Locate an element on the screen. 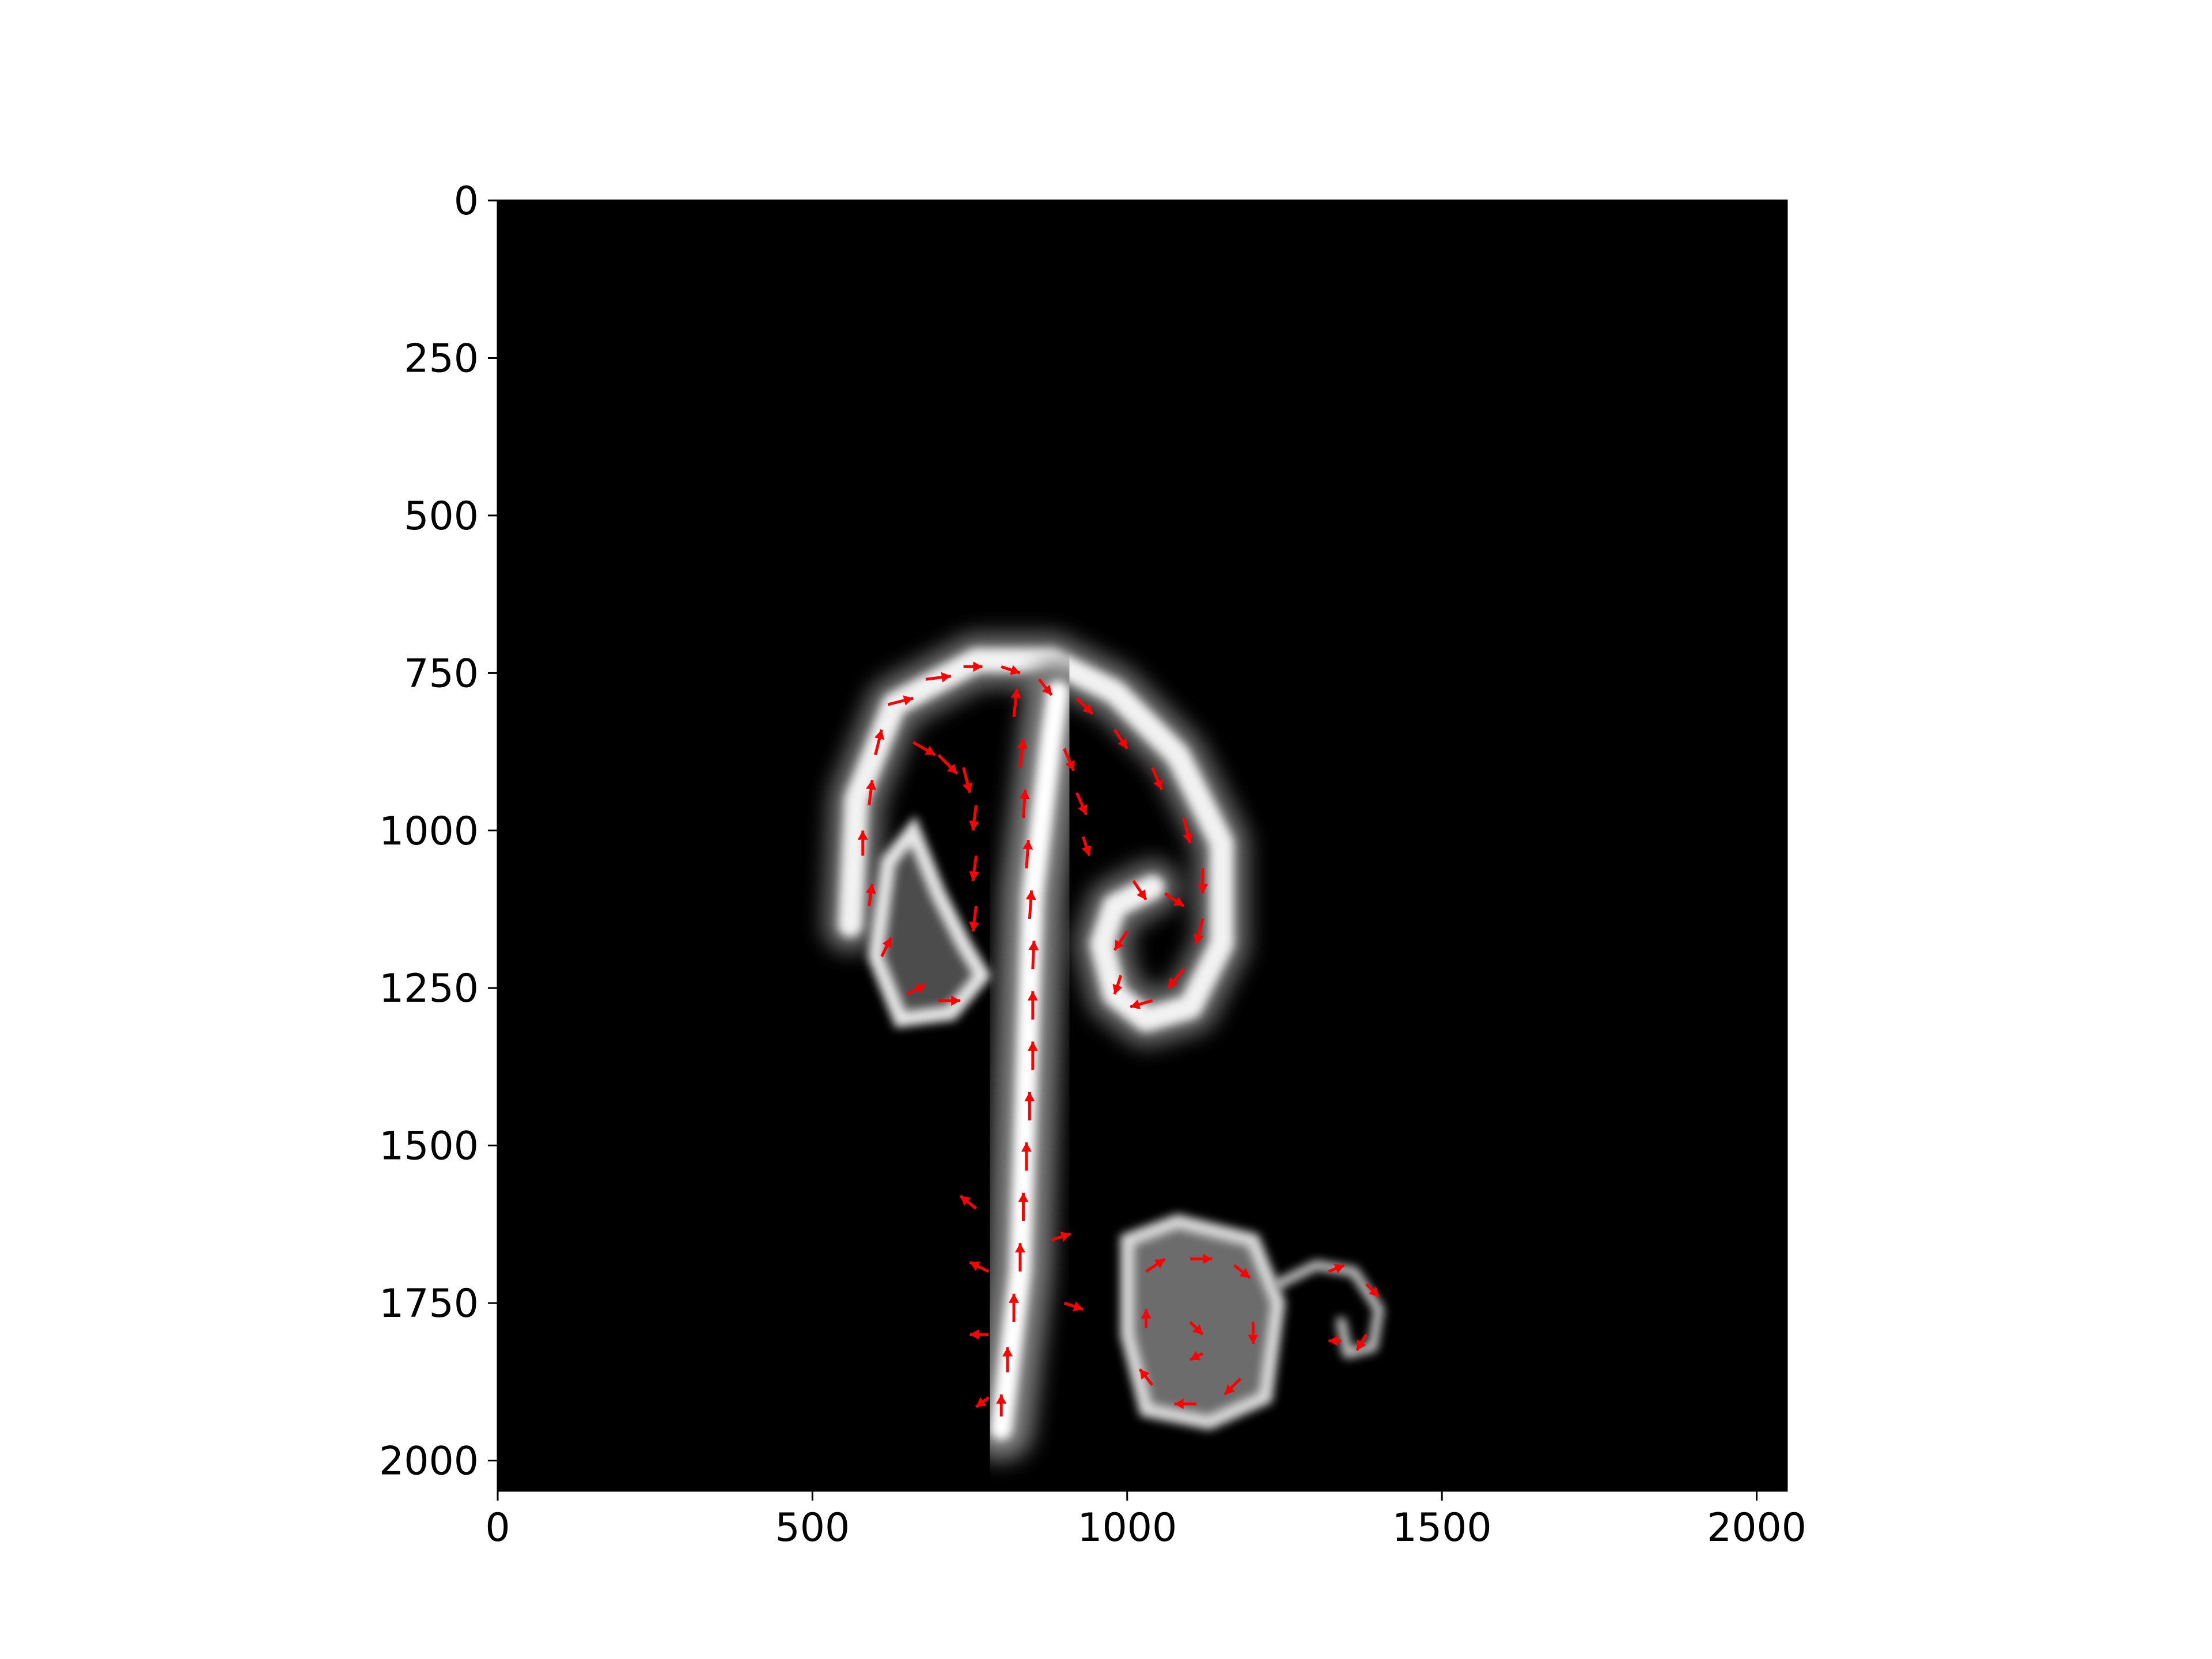 This screenshot has height=1659, width=2212. y-tick-label: 1750 is located at coordinates (429, 1304).